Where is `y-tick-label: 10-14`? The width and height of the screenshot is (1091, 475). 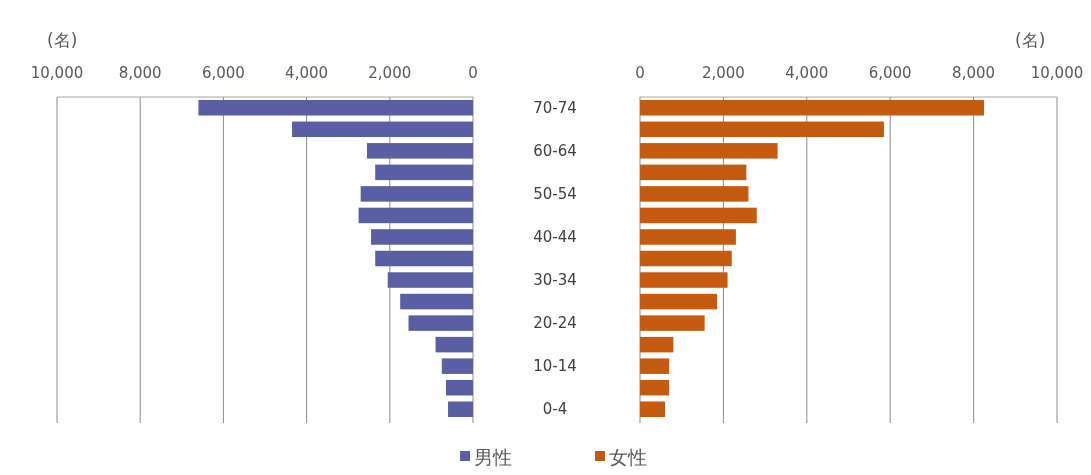
y-tick-label: 10-14 is located at coordinates (555, 366).